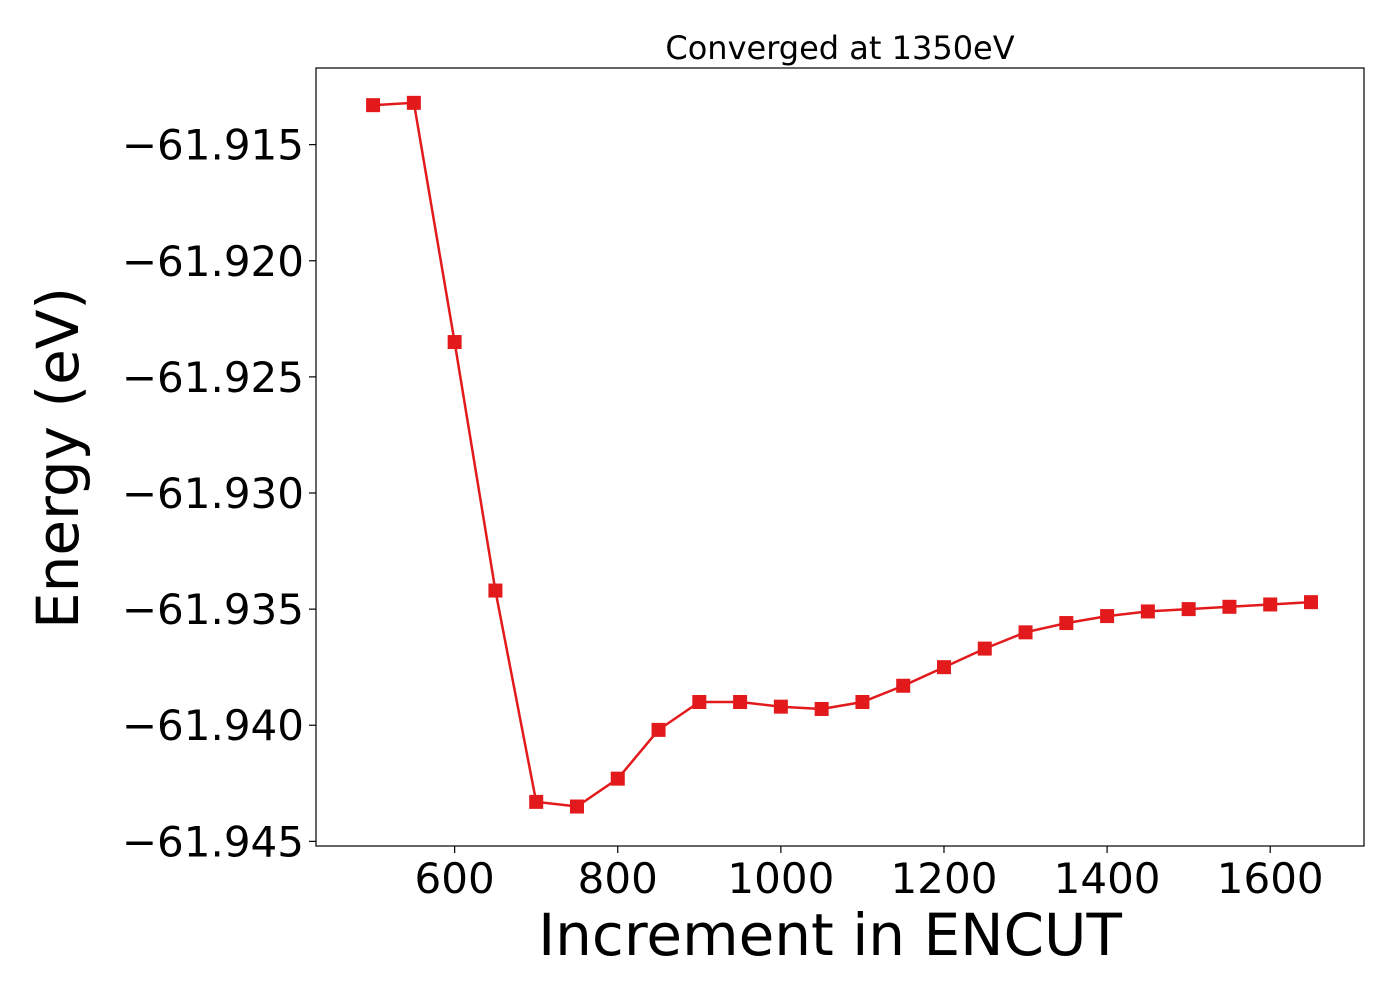 The height and width of the screenshot is (1000, 1400). What do you see at coordinates (869, 874) in the screenshot?
I see `x-axis-ticks: 600 800 1000 1200 1400 1600` at bounding box center [869, 874].